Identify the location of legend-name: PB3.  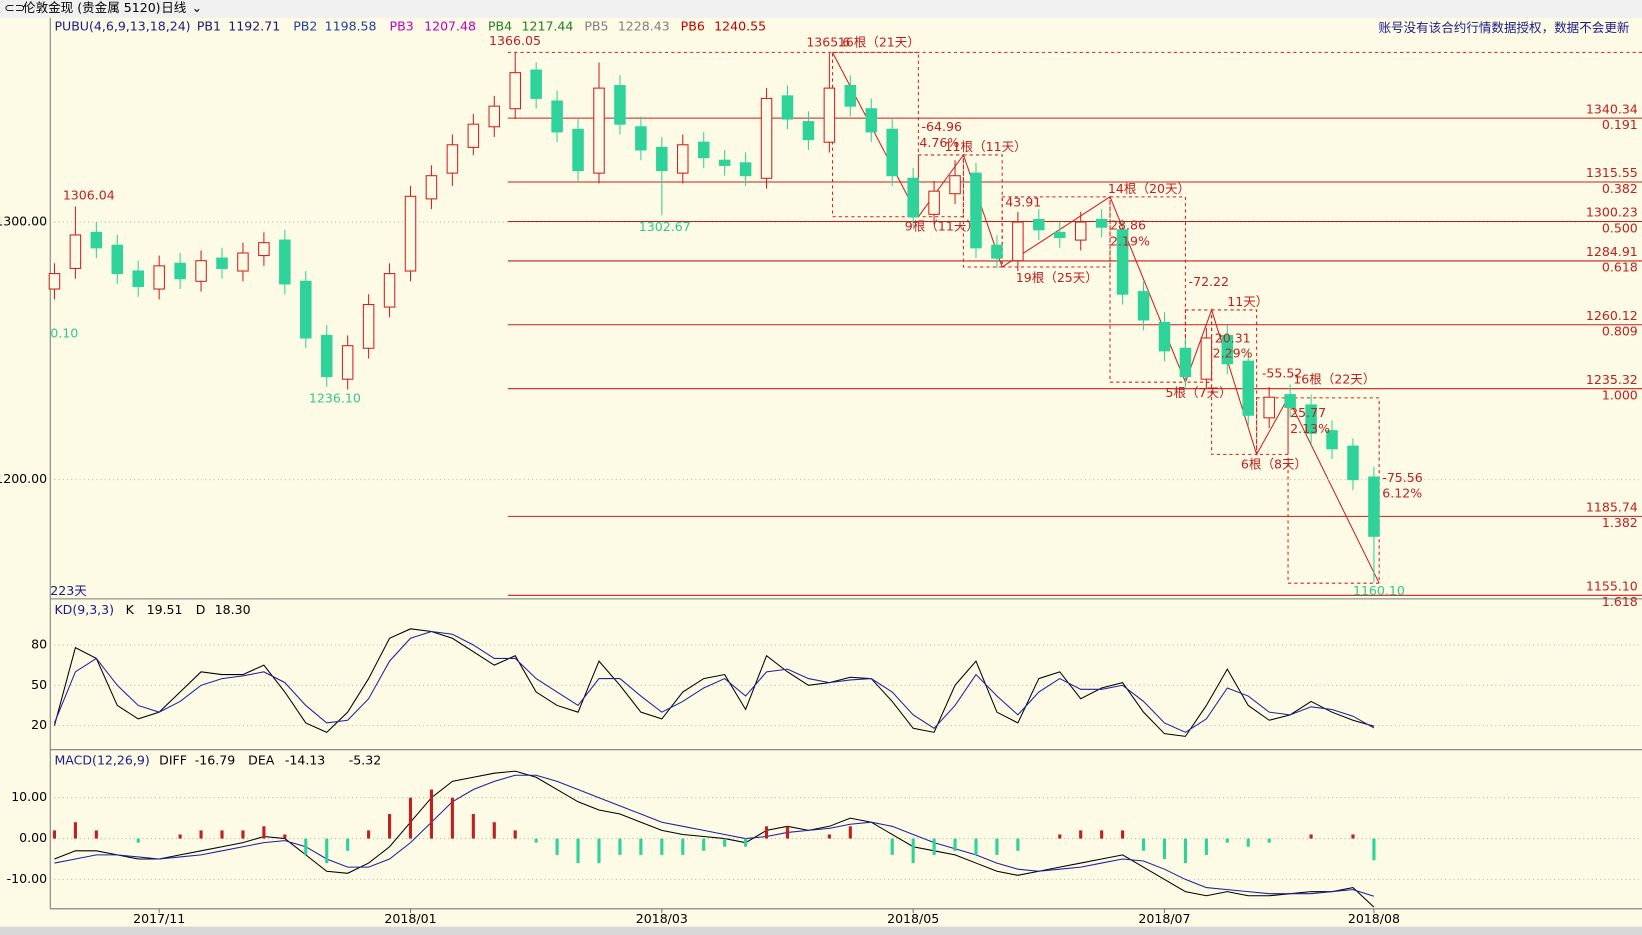
(402, 26).